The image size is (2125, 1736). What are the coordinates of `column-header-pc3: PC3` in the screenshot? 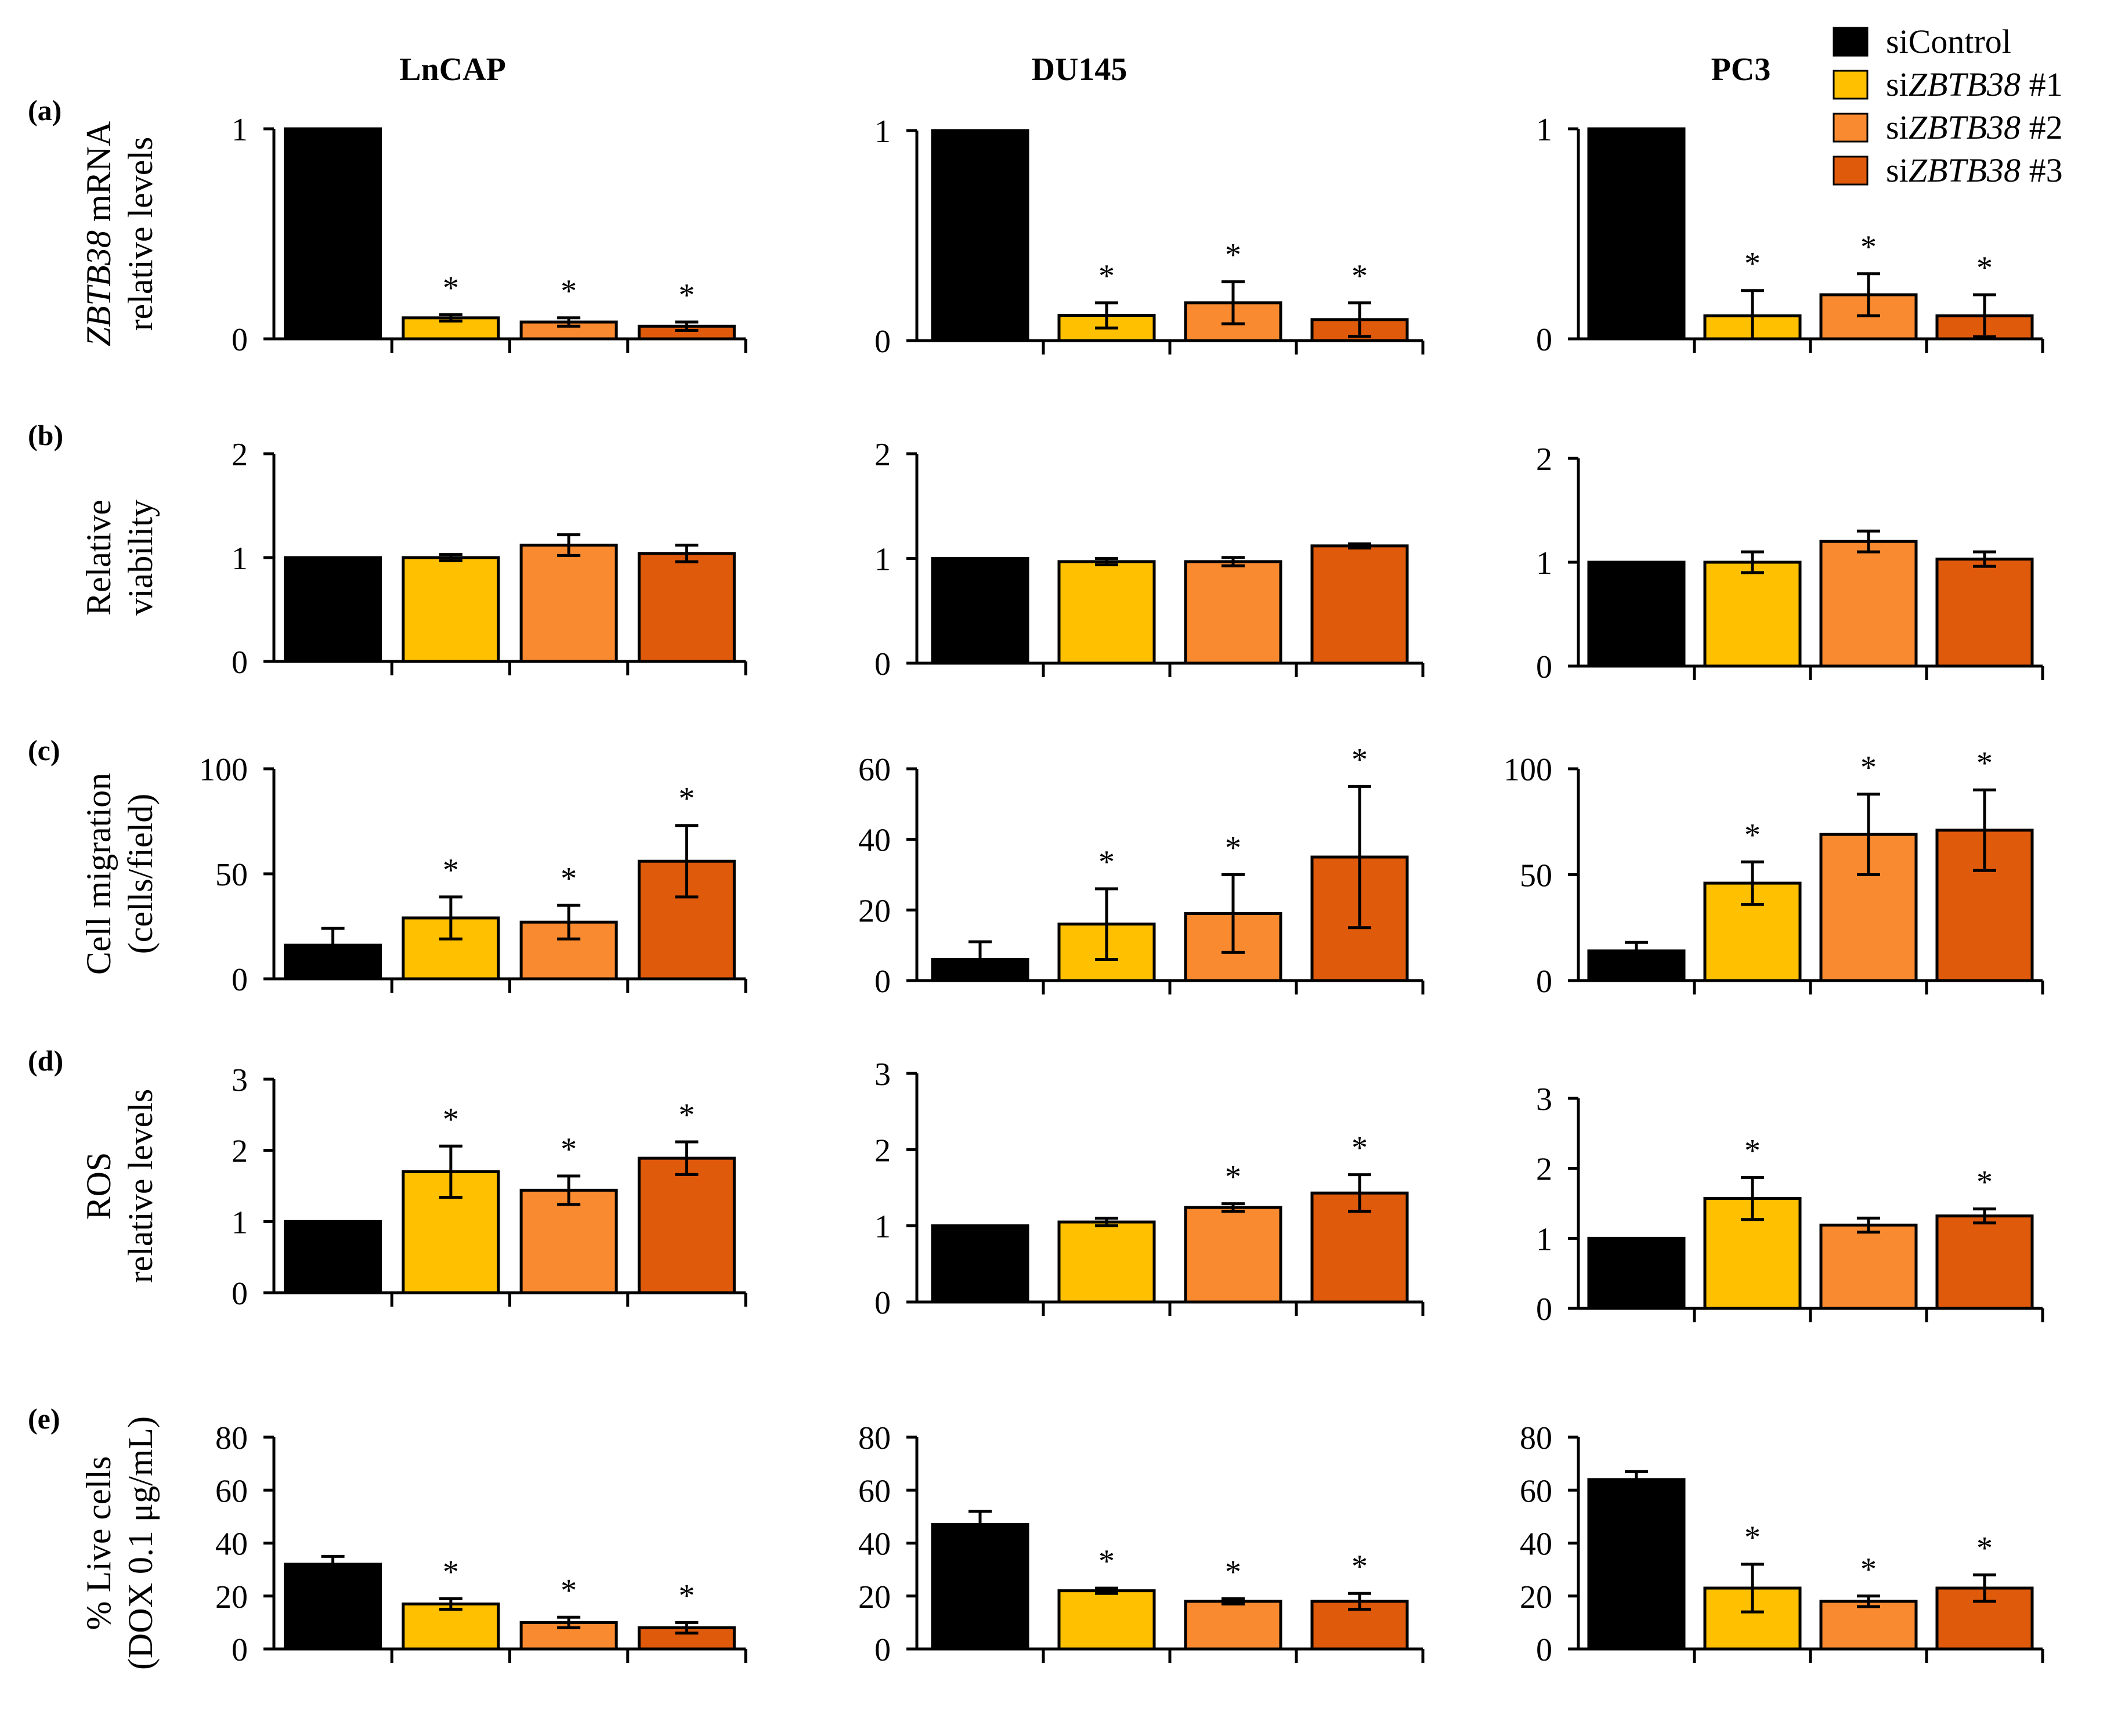 It's located at (1741, 70).